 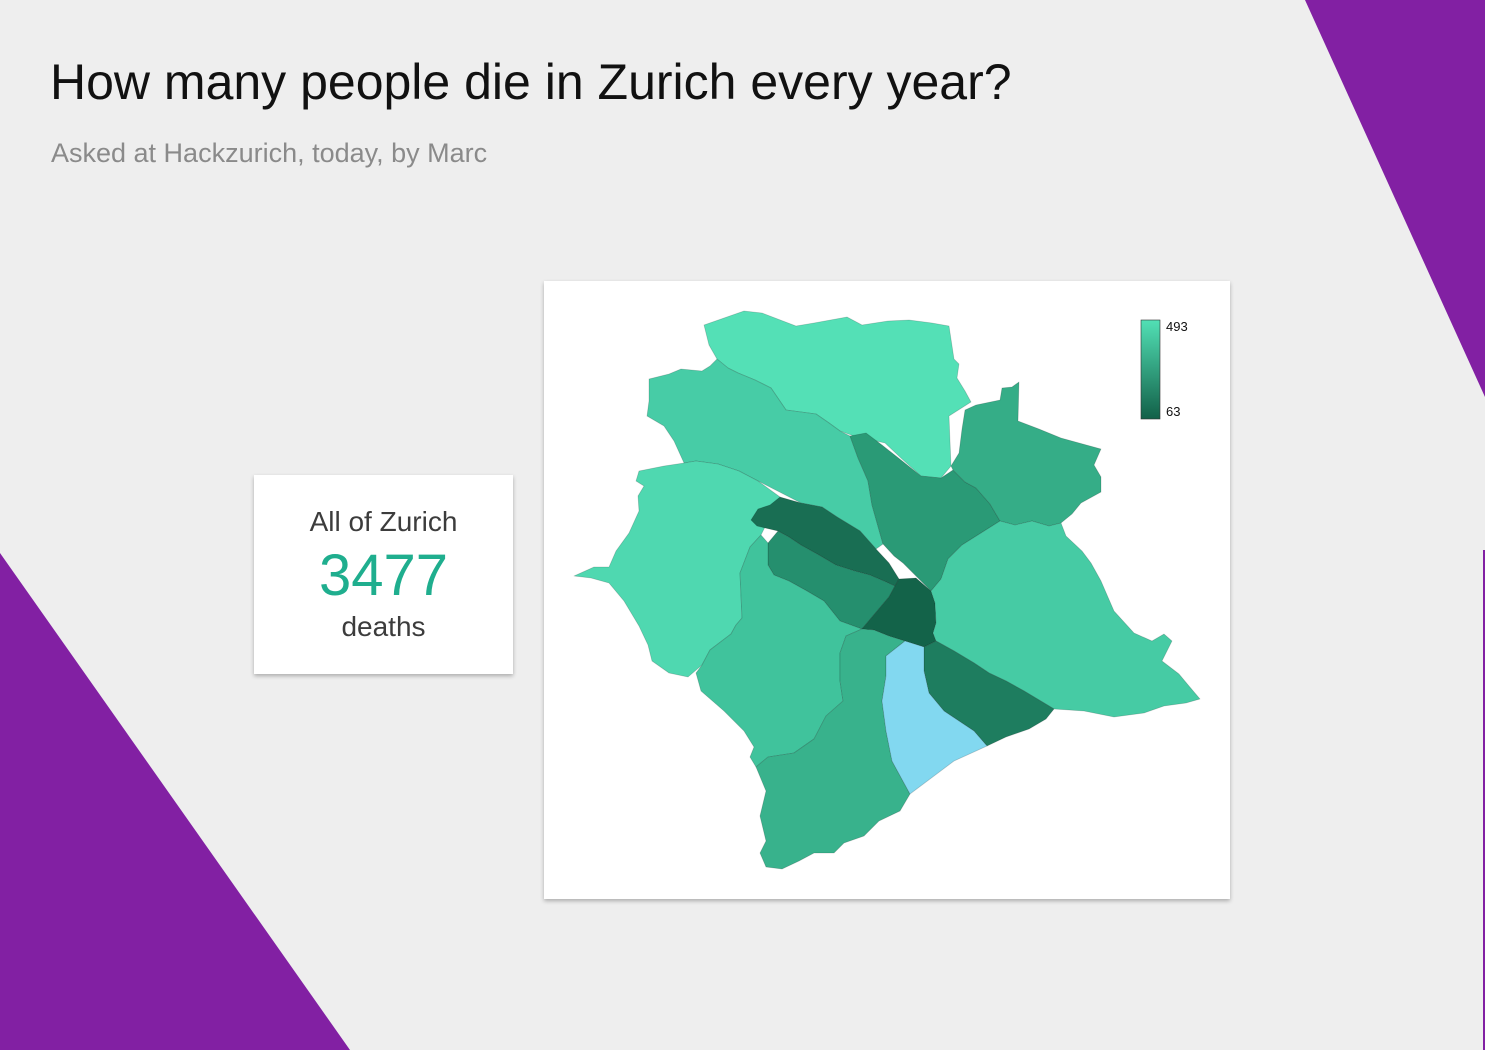 I want to click on summary-value: 3477, so click(x=383, y=575).